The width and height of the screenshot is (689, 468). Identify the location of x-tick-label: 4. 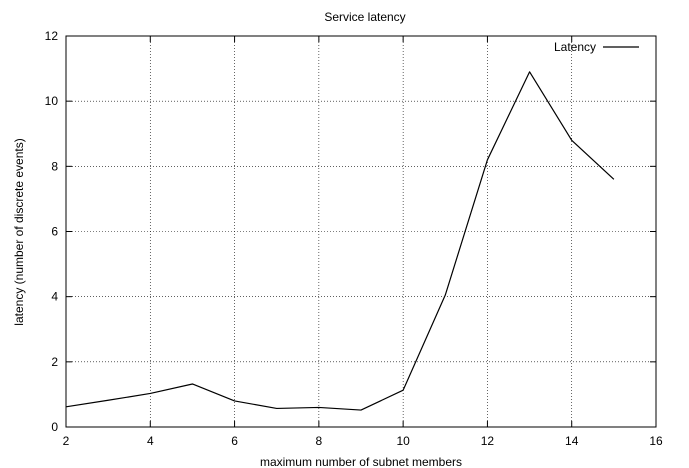
(150, 441).